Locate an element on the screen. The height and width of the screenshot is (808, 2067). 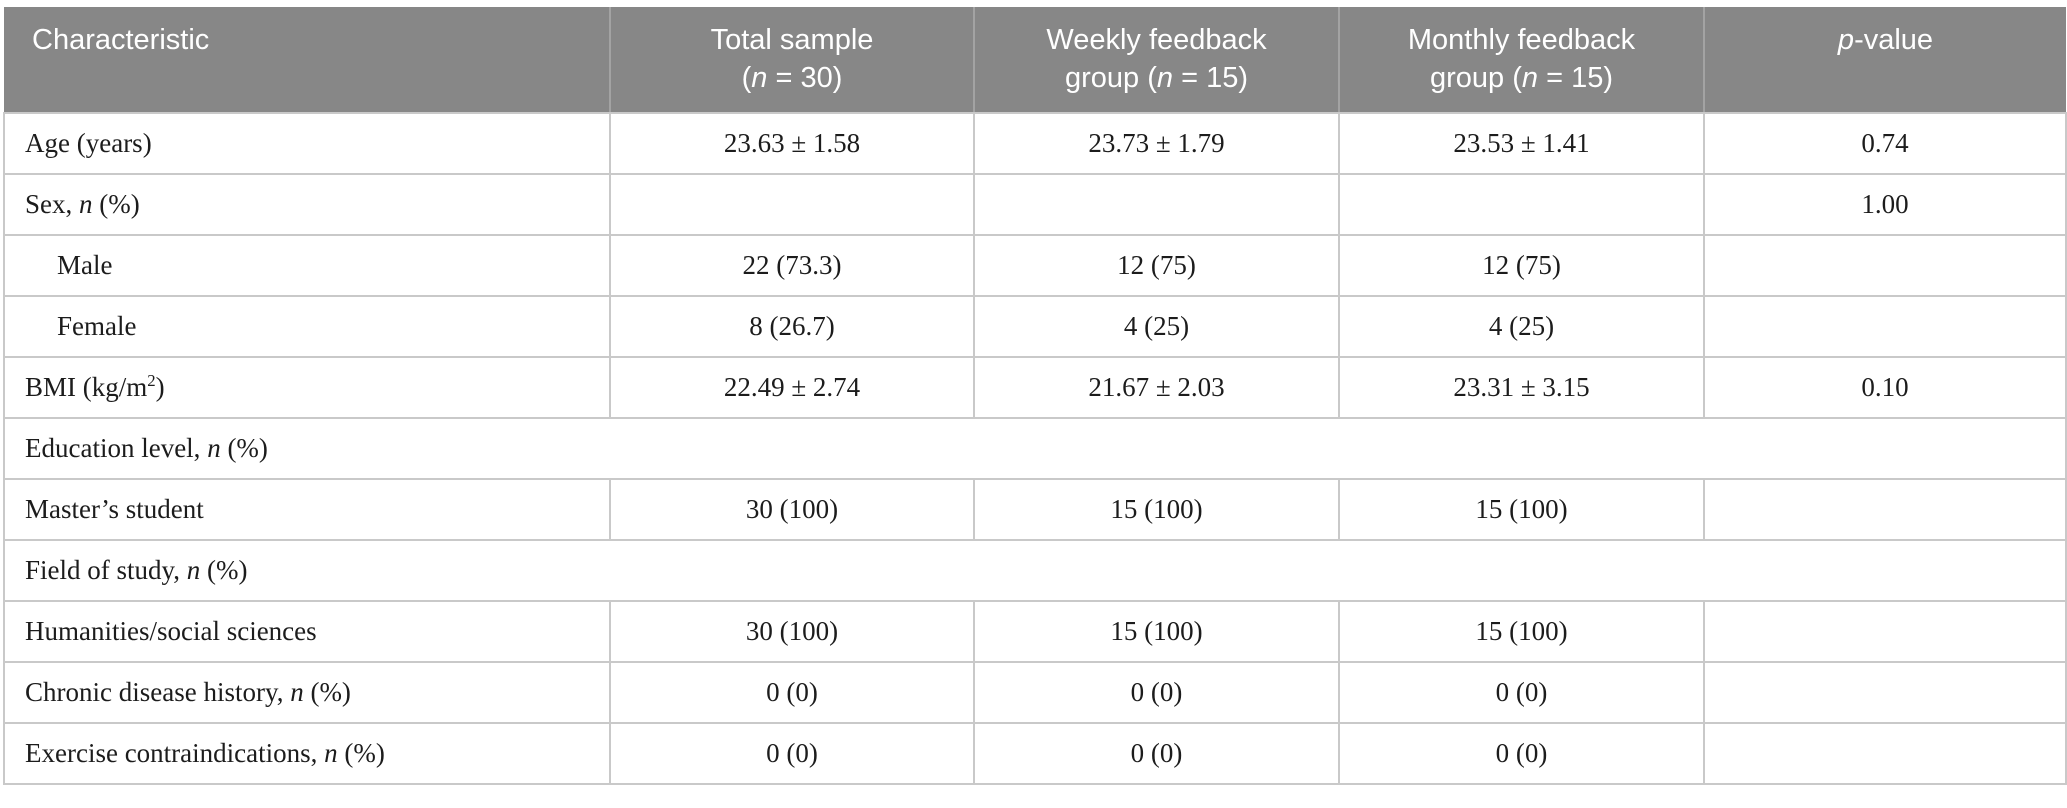
text-segment: = 30) is located at coordinates (805, 78).